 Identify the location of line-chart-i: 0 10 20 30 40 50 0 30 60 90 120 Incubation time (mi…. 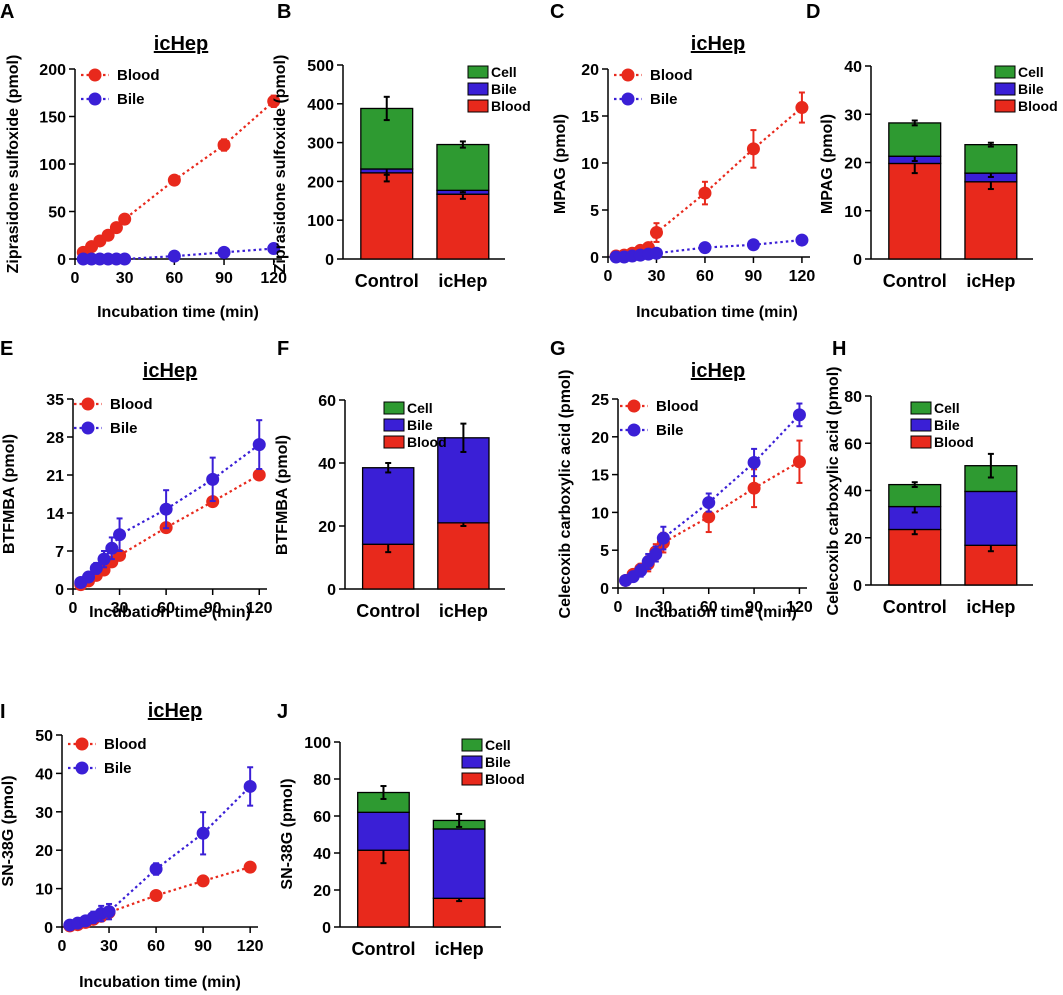
(132, 845).